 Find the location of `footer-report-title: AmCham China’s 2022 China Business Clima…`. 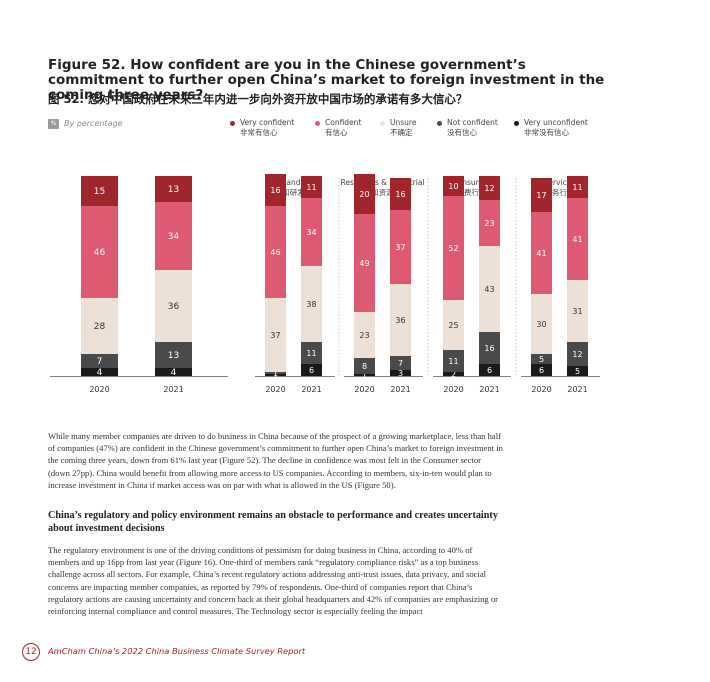

footer-report-title: AmCham China’s 2022 China Business Clima… is located at coordinates (177, 651).